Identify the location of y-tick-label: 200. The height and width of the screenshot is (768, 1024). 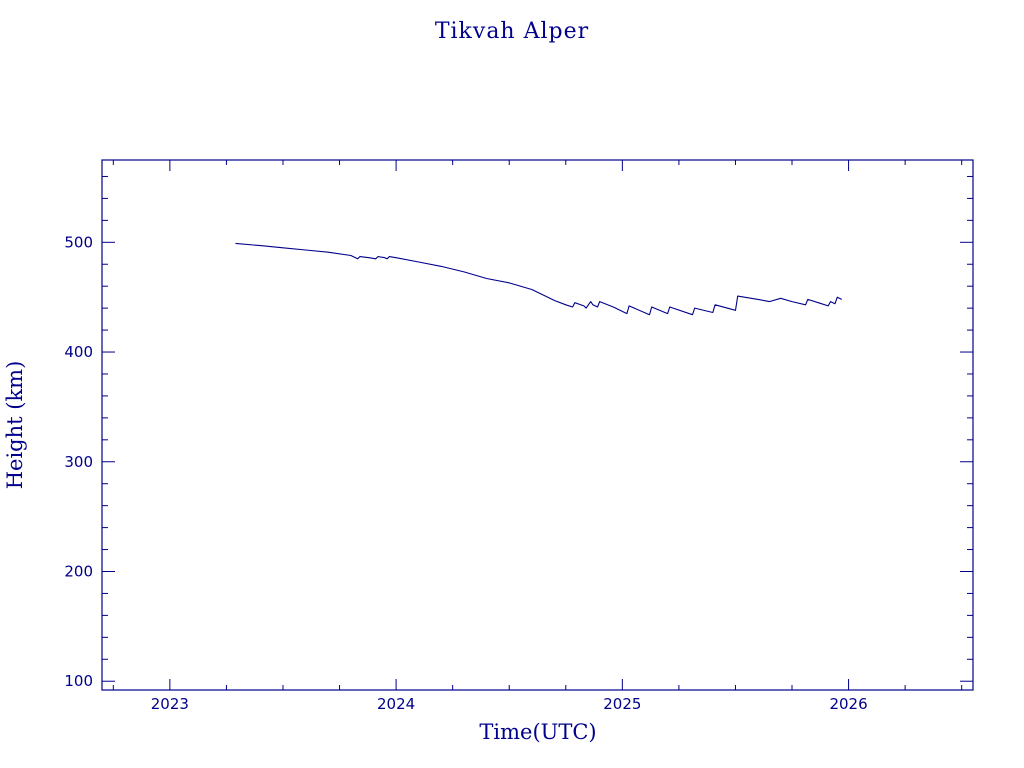
(78, 571).